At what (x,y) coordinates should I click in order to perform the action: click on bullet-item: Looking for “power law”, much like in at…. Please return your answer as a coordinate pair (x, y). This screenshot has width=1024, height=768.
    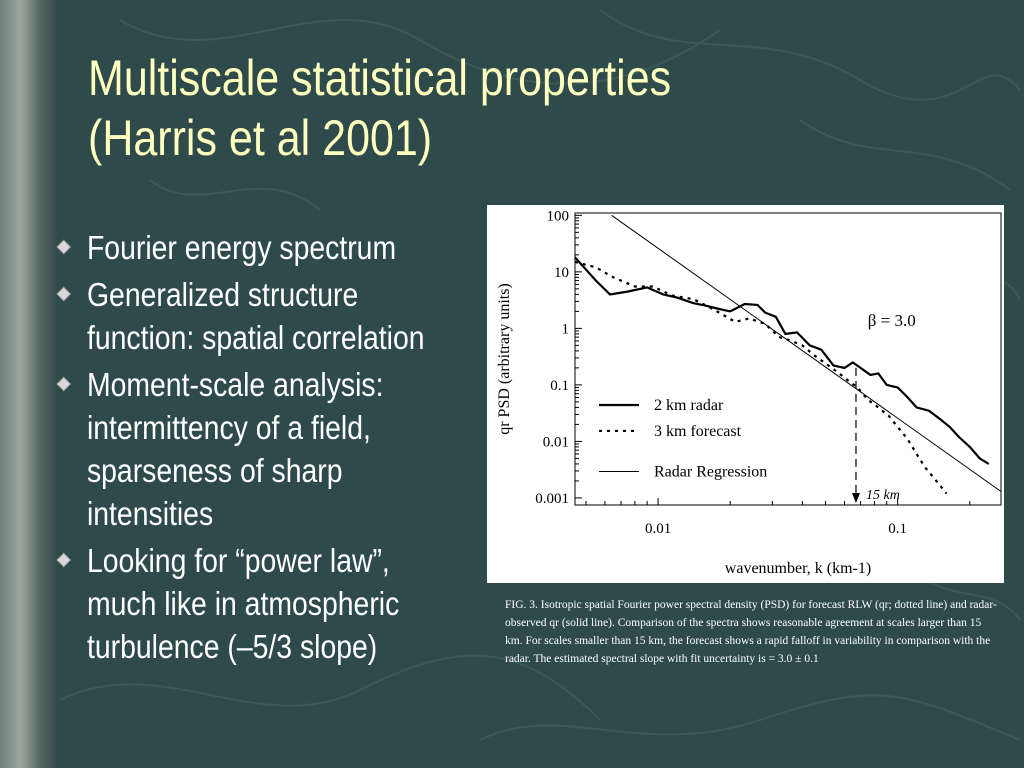
    Looking at the image, I should click on (241, 603).